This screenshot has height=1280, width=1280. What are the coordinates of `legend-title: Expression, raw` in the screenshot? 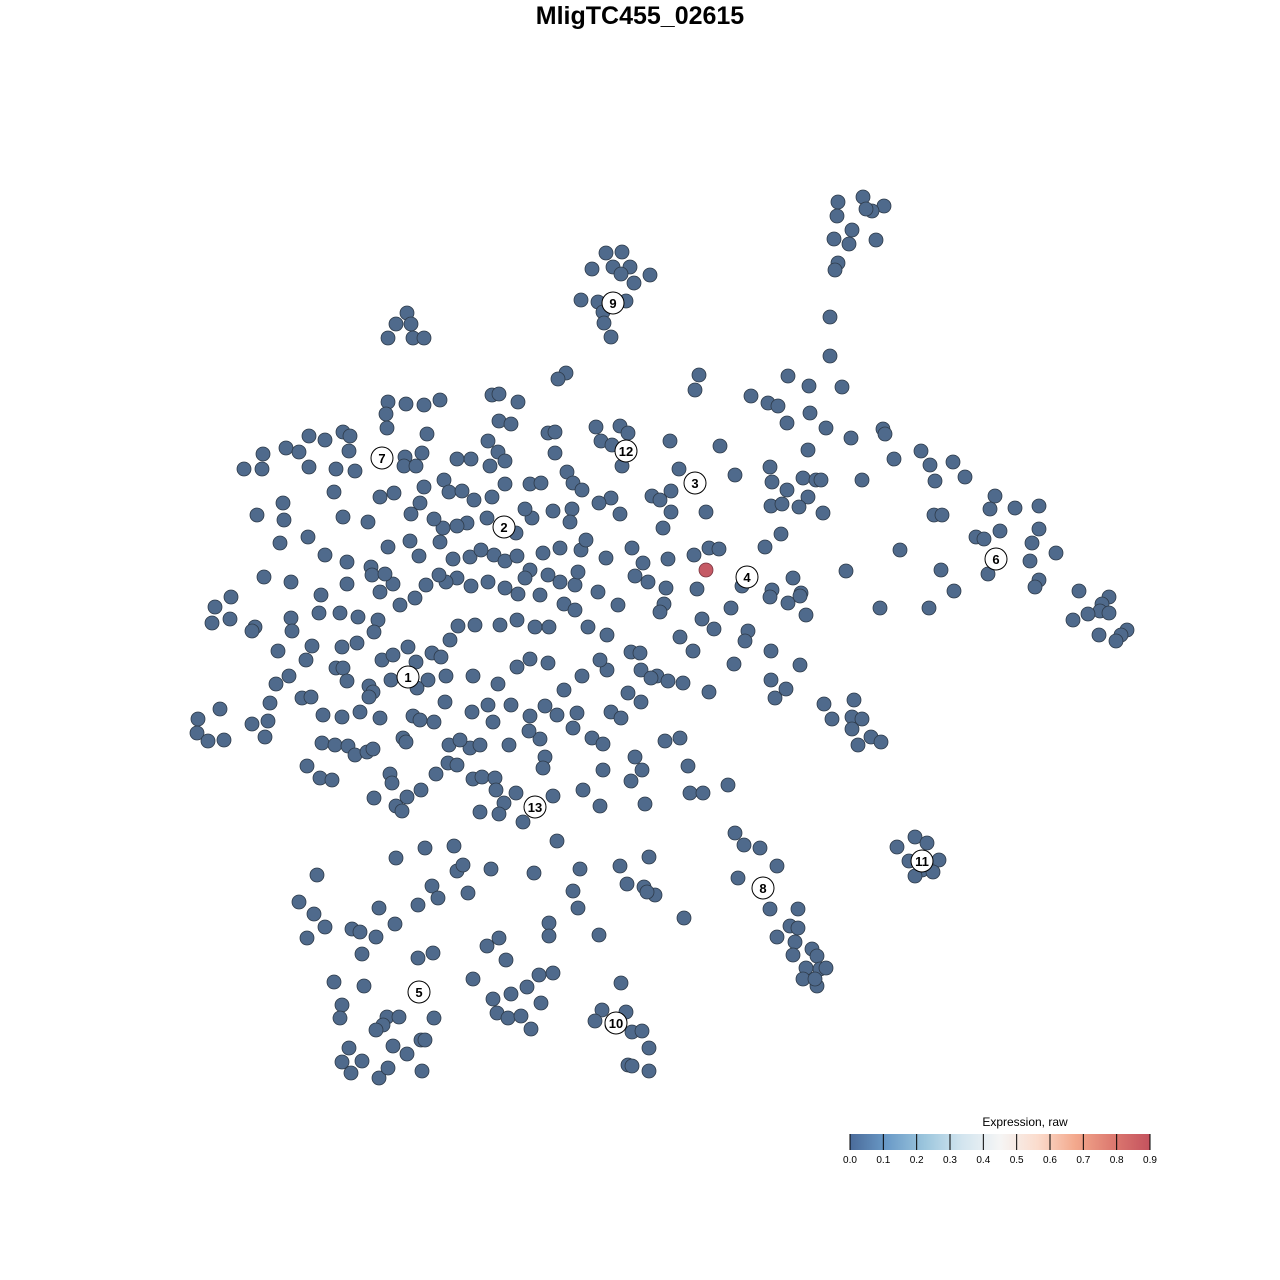 It's located at (1025, 1122).